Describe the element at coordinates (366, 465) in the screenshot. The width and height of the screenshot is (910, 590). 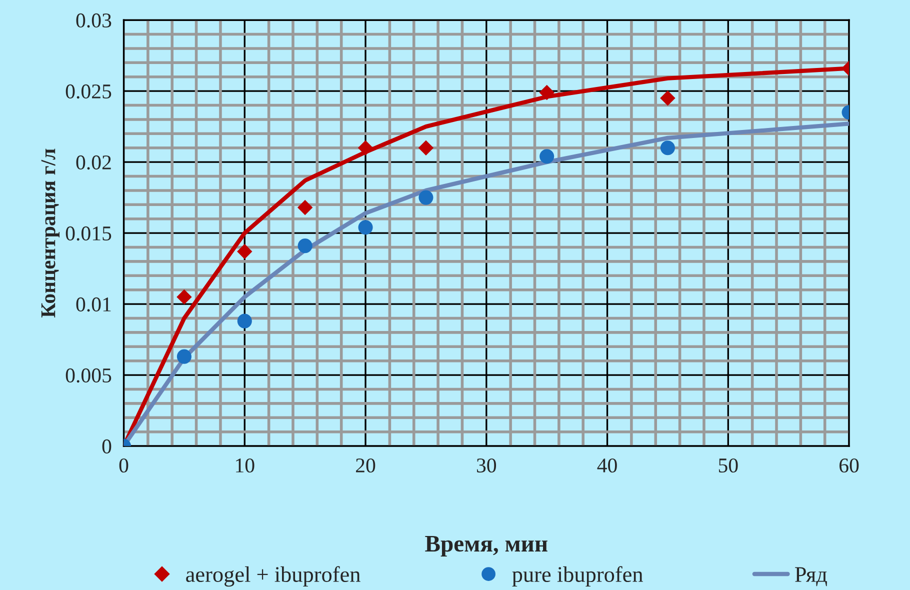
I see `x-tick-label: 20` at that location.